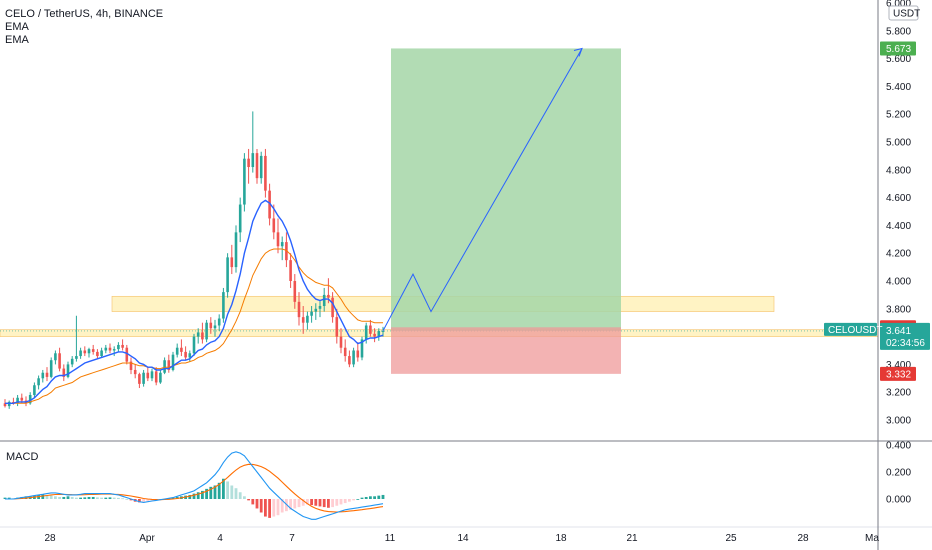 The image size is (932, 550). What do you see at coordinates (898, 393) in the screenshot?
I see `price-tick-label: 3.200` at bounding box center [898, 393].